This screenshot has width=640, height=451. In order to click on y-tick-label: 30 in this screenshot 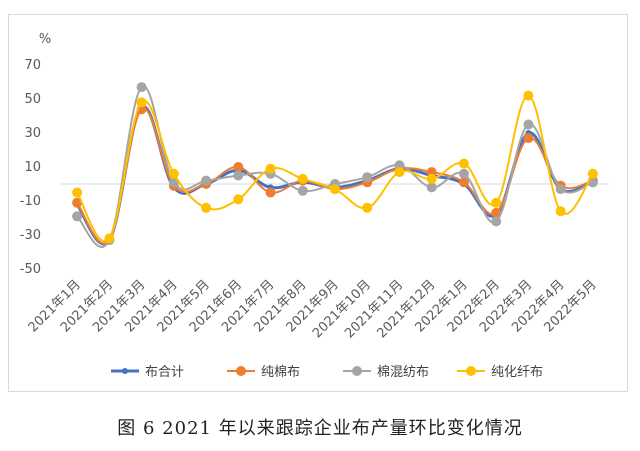, I will do `click(32, 133)`.